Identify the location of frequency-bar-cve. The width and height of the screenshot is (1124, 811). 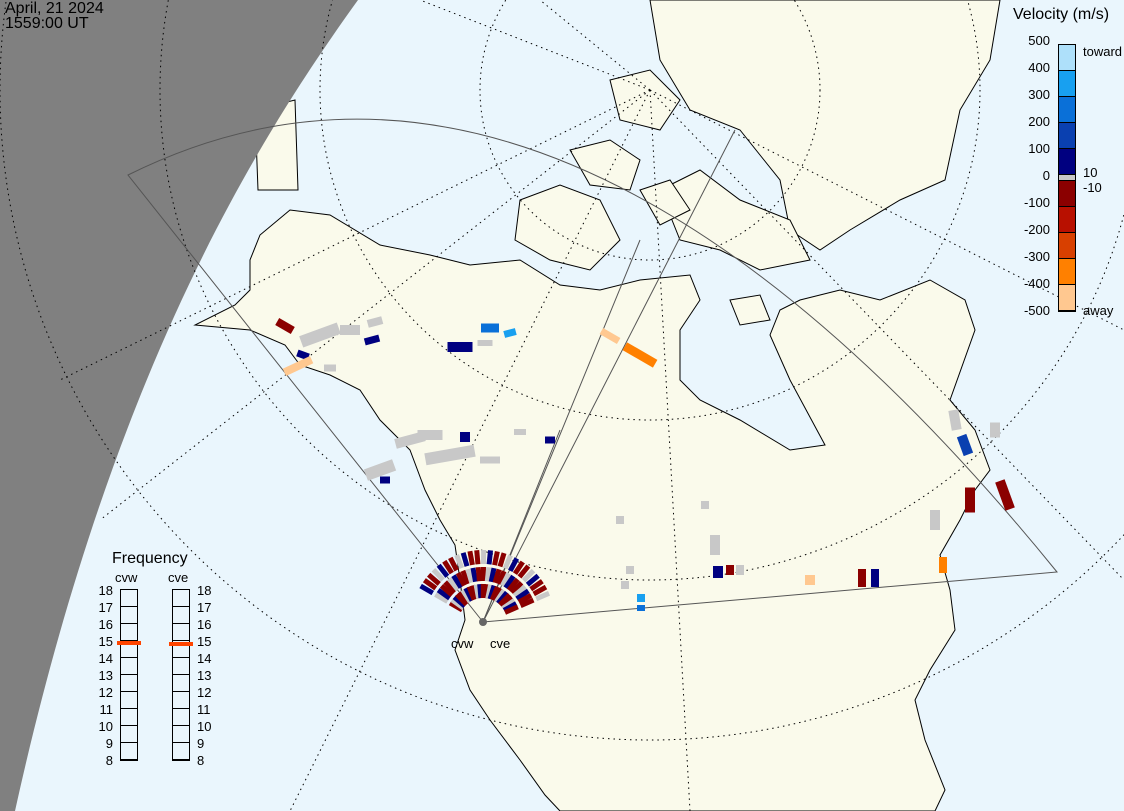
(181, 675).